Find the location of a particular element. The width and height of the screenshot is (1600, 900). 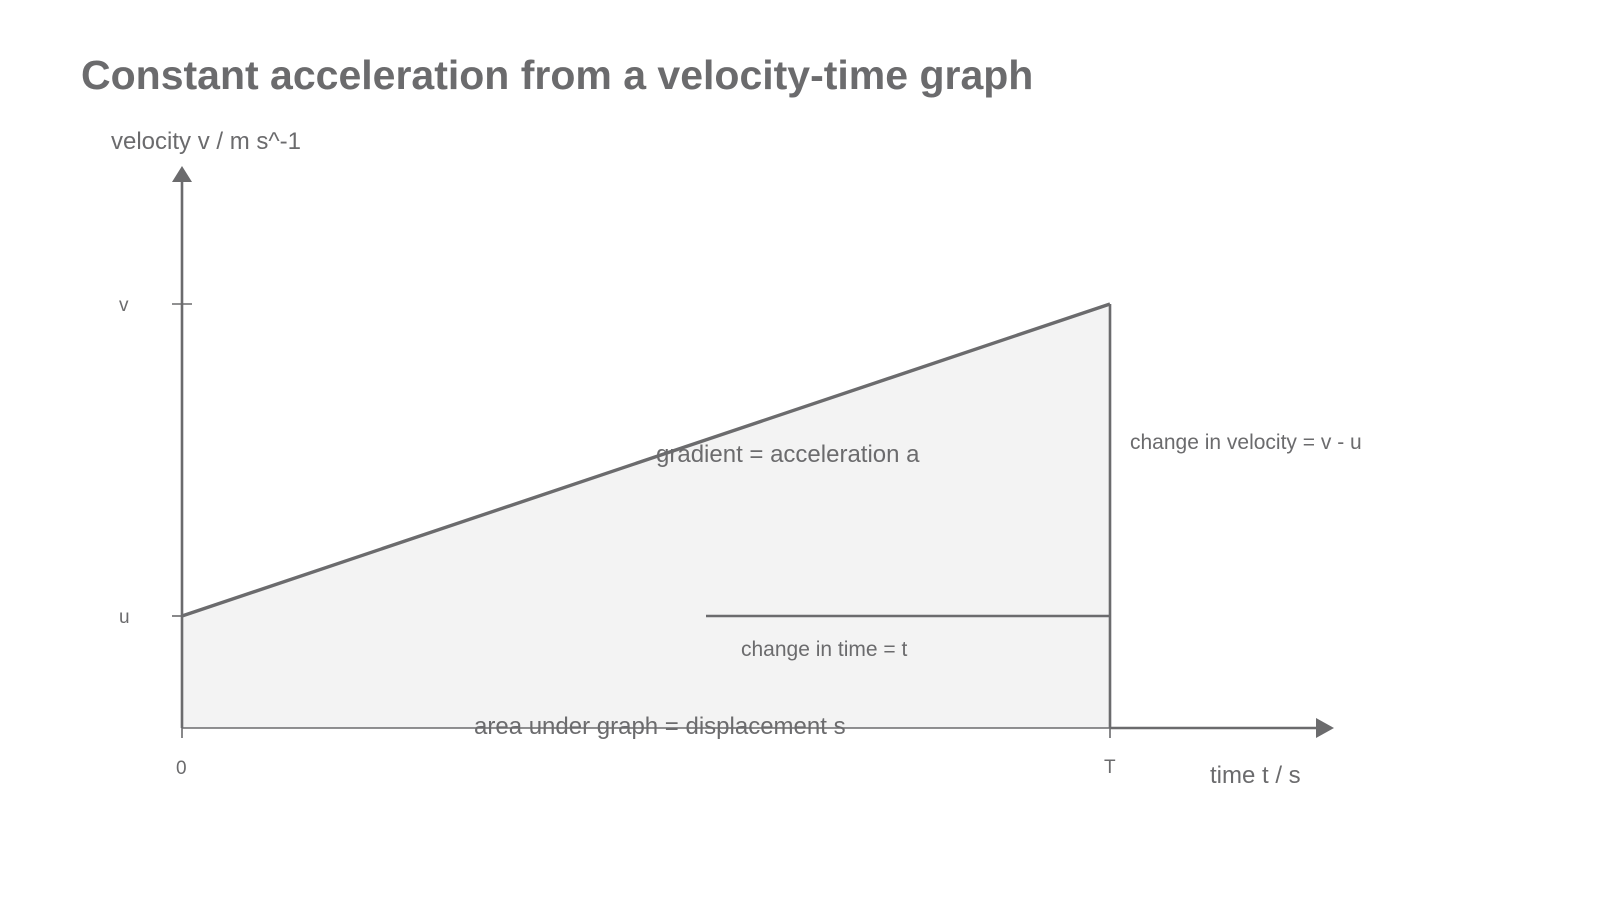

x-tick-label-T: T is located at coordinates (1110, 767).